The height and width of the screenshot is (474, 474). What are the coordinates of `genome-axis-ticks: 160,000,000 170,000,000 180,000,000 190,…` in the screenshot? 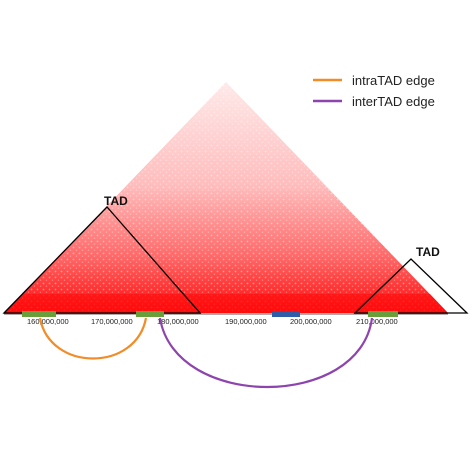 It's located at (212, 321).